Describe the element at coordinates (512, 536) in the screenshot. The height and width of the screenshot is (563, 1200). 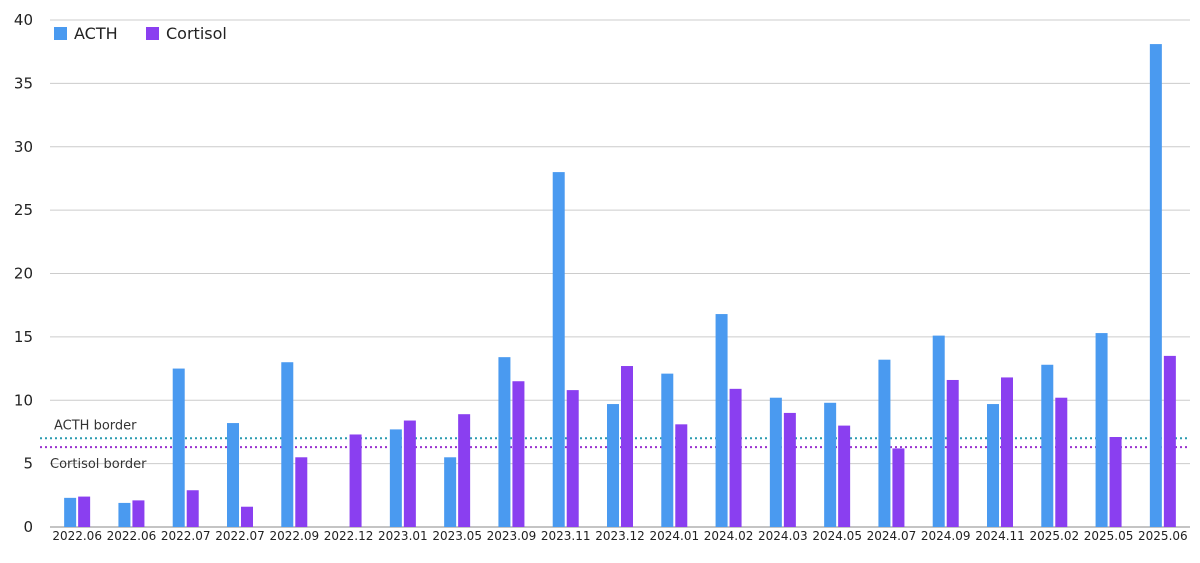
I see `x-tick-label: 2023.09` at that location.